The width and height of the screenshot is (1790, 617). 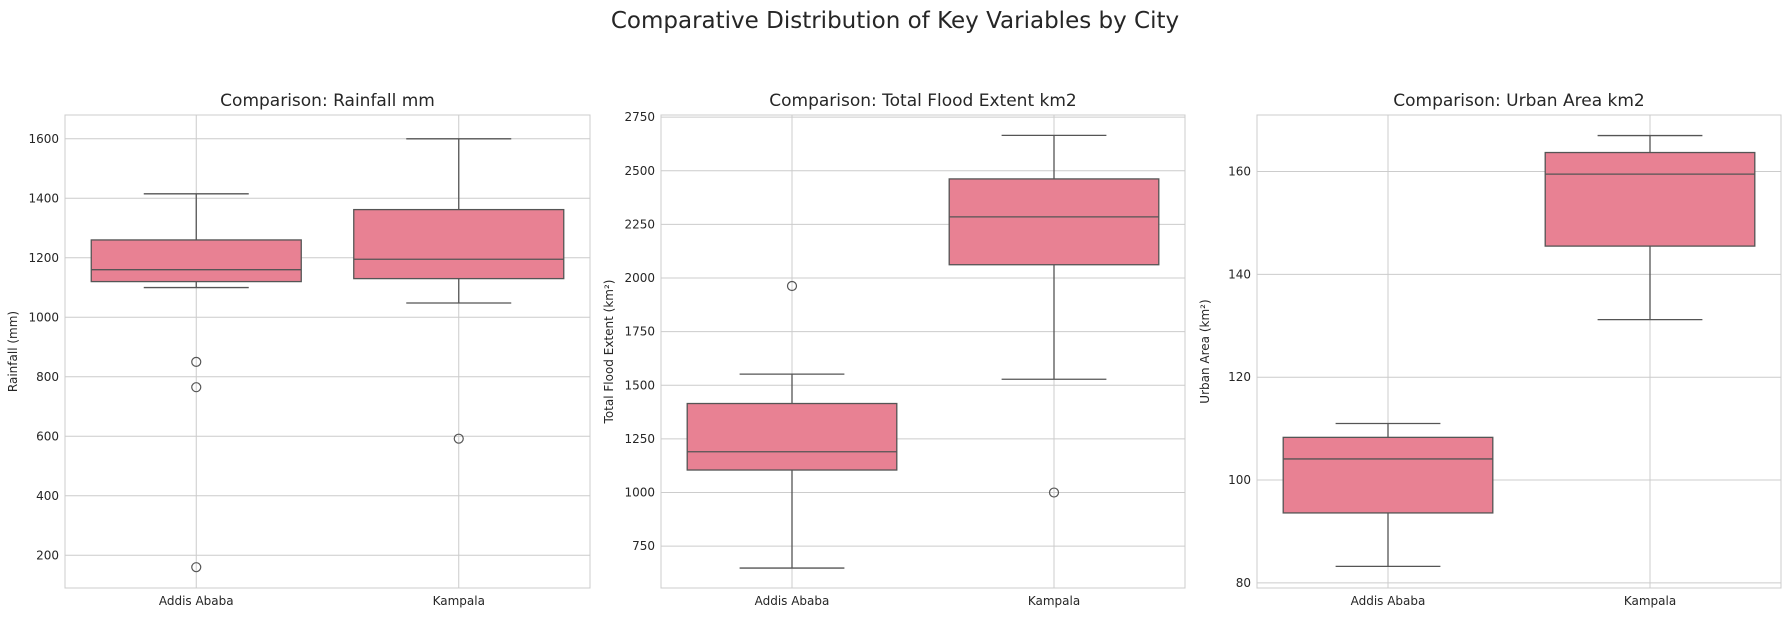 I want to click on y-axis-label: Rainfall (mm), so click(x=13, y=351).